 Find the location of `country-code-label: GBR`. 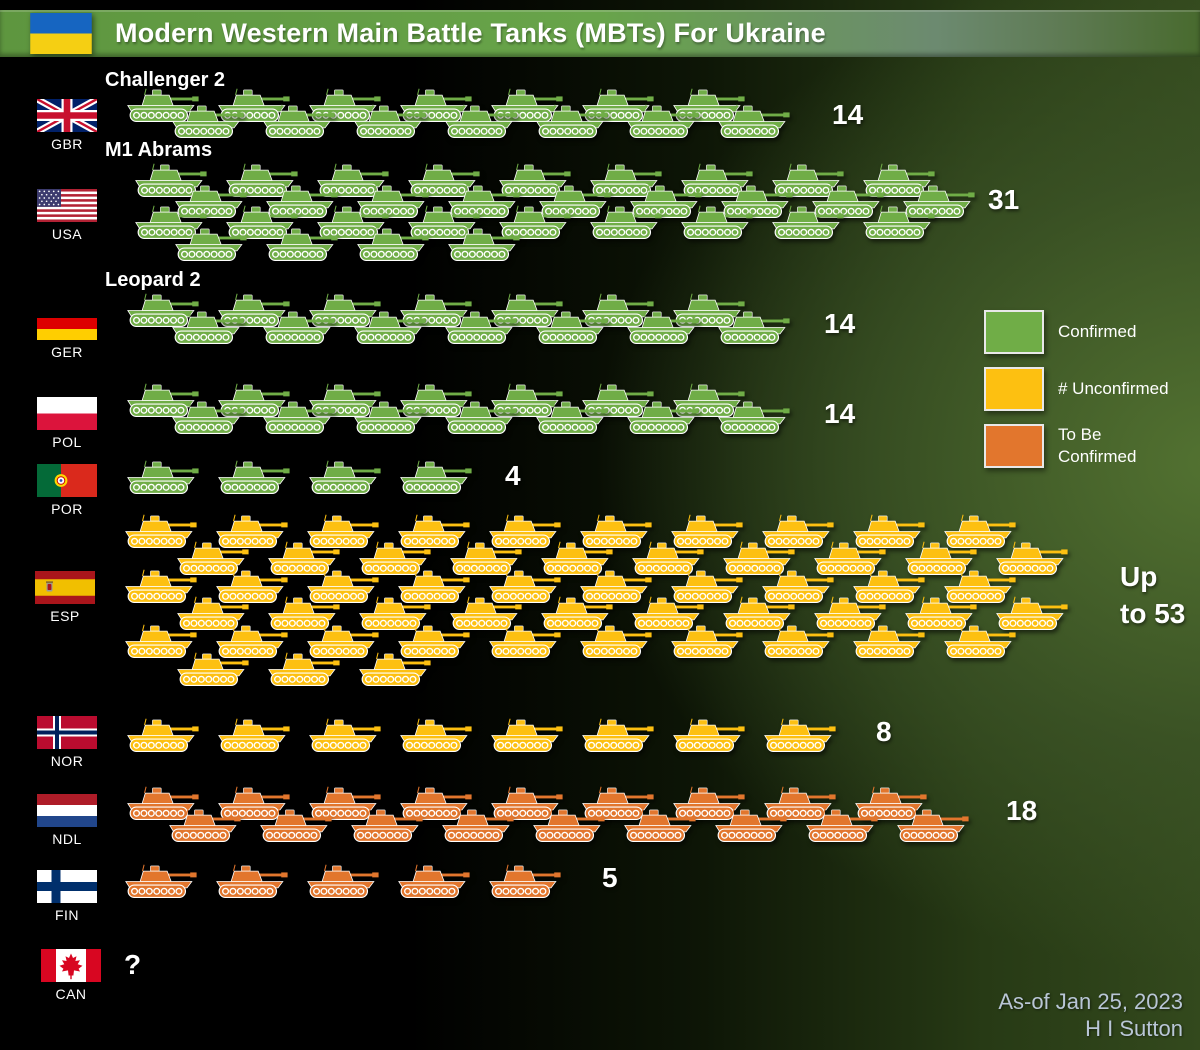

country-code-label: GBR is located at coordinates (67, 144).